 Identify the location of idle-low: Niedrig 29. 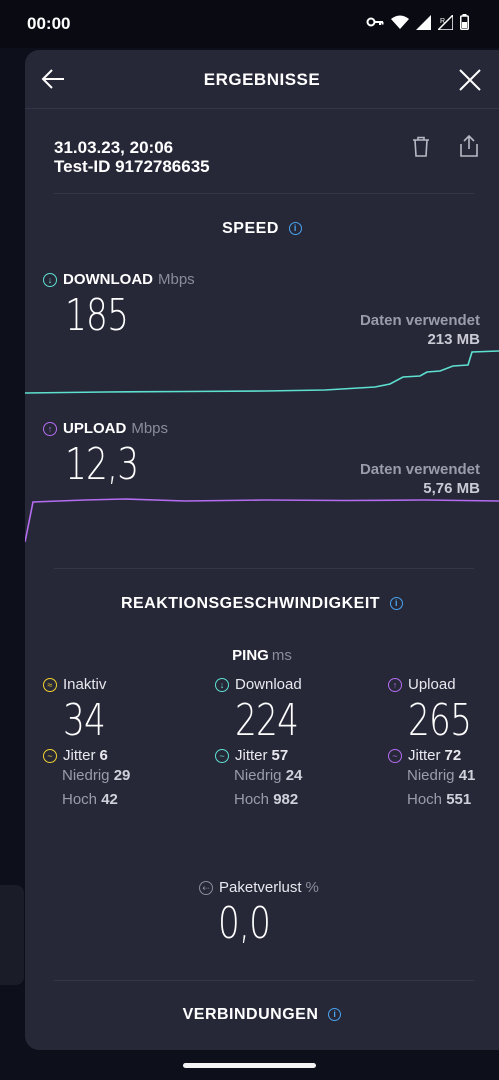
(96, 776).